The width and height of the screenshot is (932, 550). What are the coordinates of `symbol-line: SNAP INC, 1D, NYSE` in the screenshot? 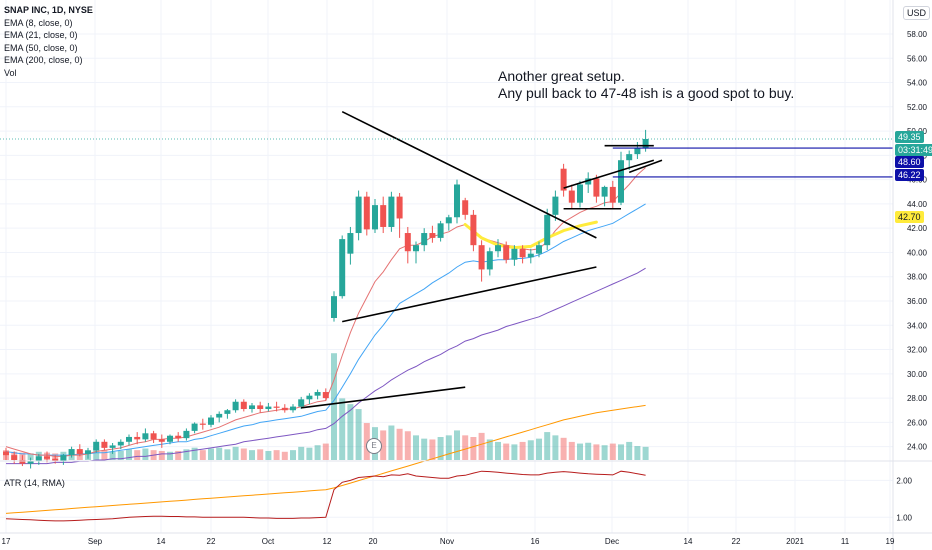 It's located at (48, 10).